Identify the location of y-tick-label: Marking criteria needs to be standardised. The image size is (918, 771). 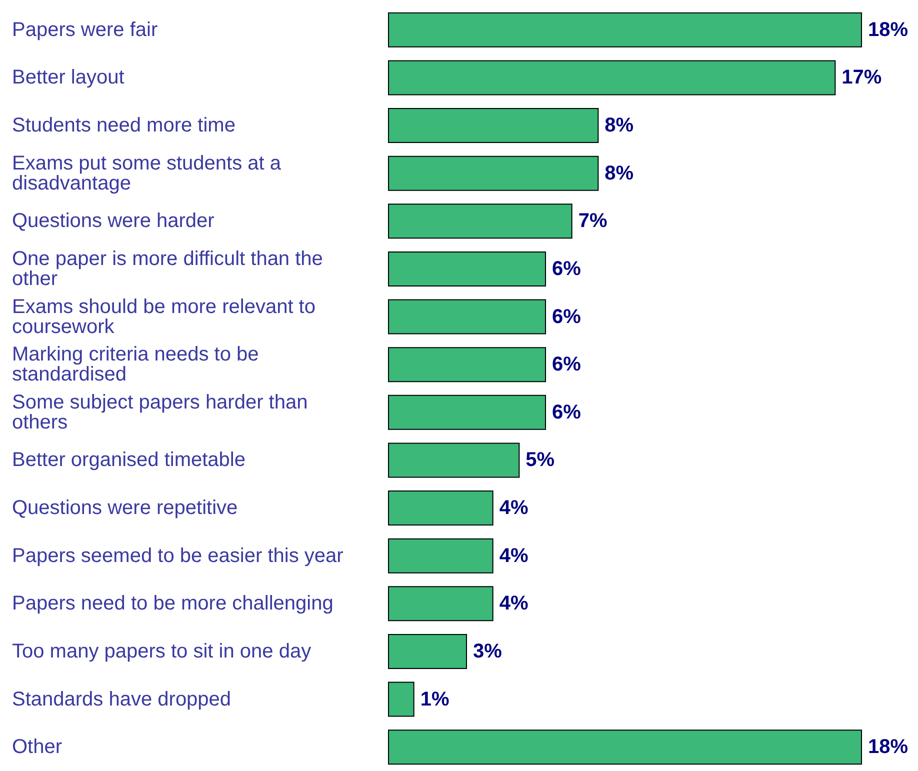
(138, 365).